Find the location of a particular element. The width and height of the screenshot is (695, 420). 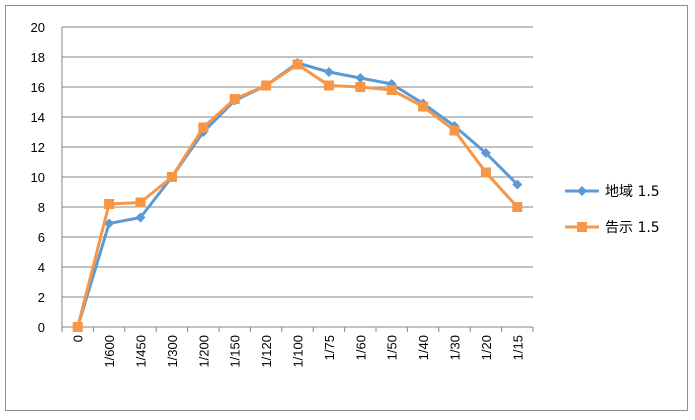

legend: 地域 1.5 告示 1.5 is located at coordinates (612, 210).